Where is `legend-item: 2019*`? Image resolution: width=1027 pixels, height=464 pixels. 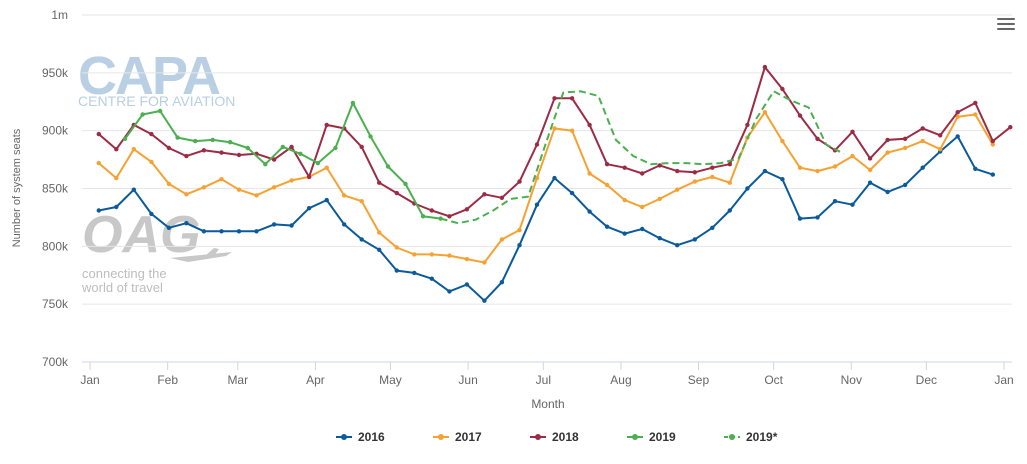
legend-item: 2019* is located at coordinates (751, 437).